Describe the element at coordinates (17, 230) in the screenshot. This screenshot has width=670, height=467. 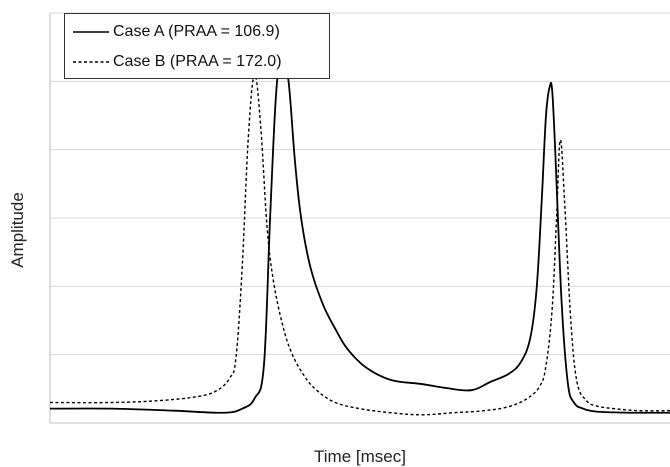
I see `y-axis-label: Amplitude` at that location.